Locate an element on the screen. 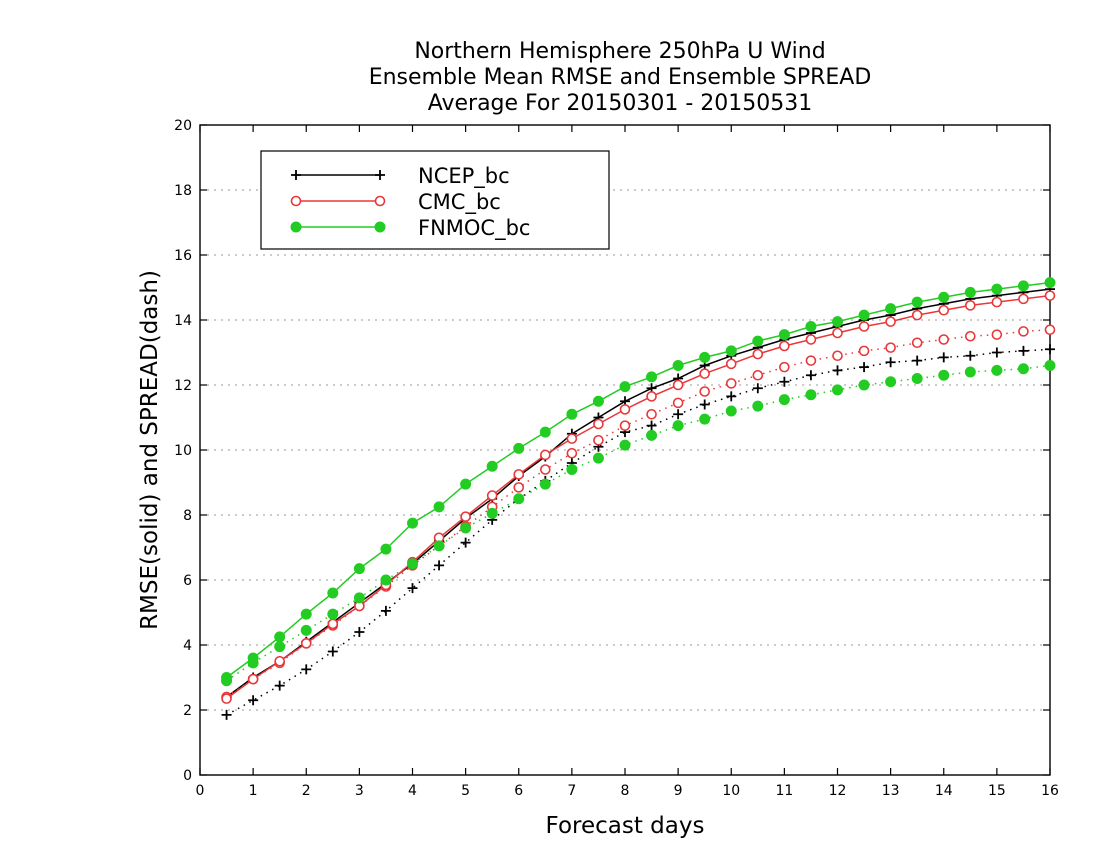 This screenshot has height=850, width=1100. legend-marker-fnmoc is located at coordinates (296, 227).